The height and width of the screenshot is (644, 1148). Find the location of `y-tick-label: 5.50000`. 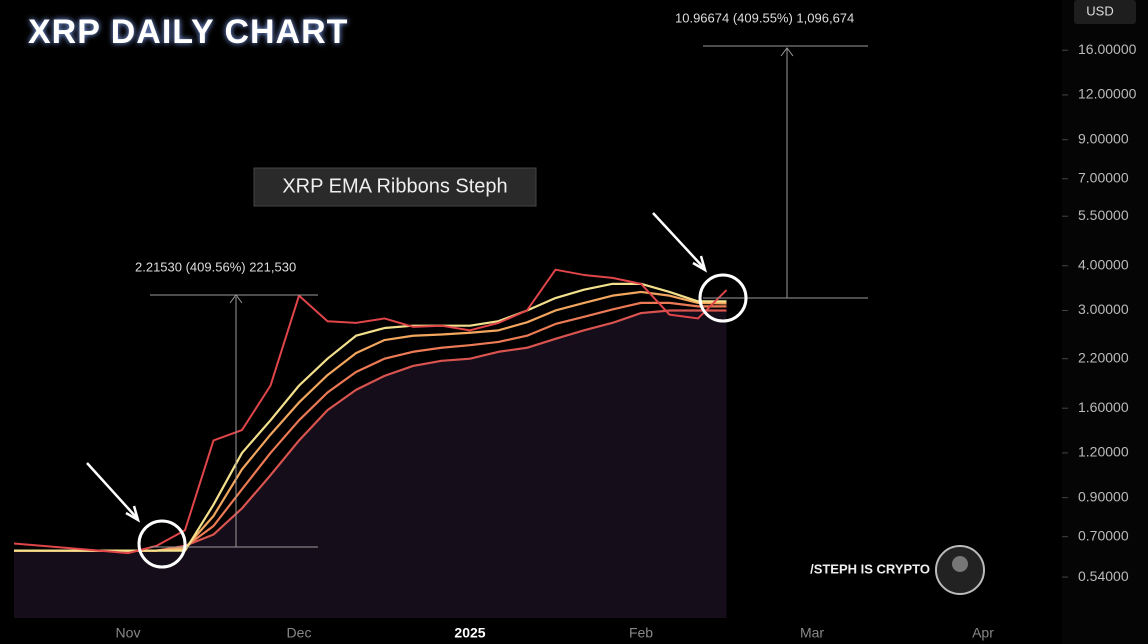

y-tick-label: 5.50000 is located at coordinates (1103, 215).